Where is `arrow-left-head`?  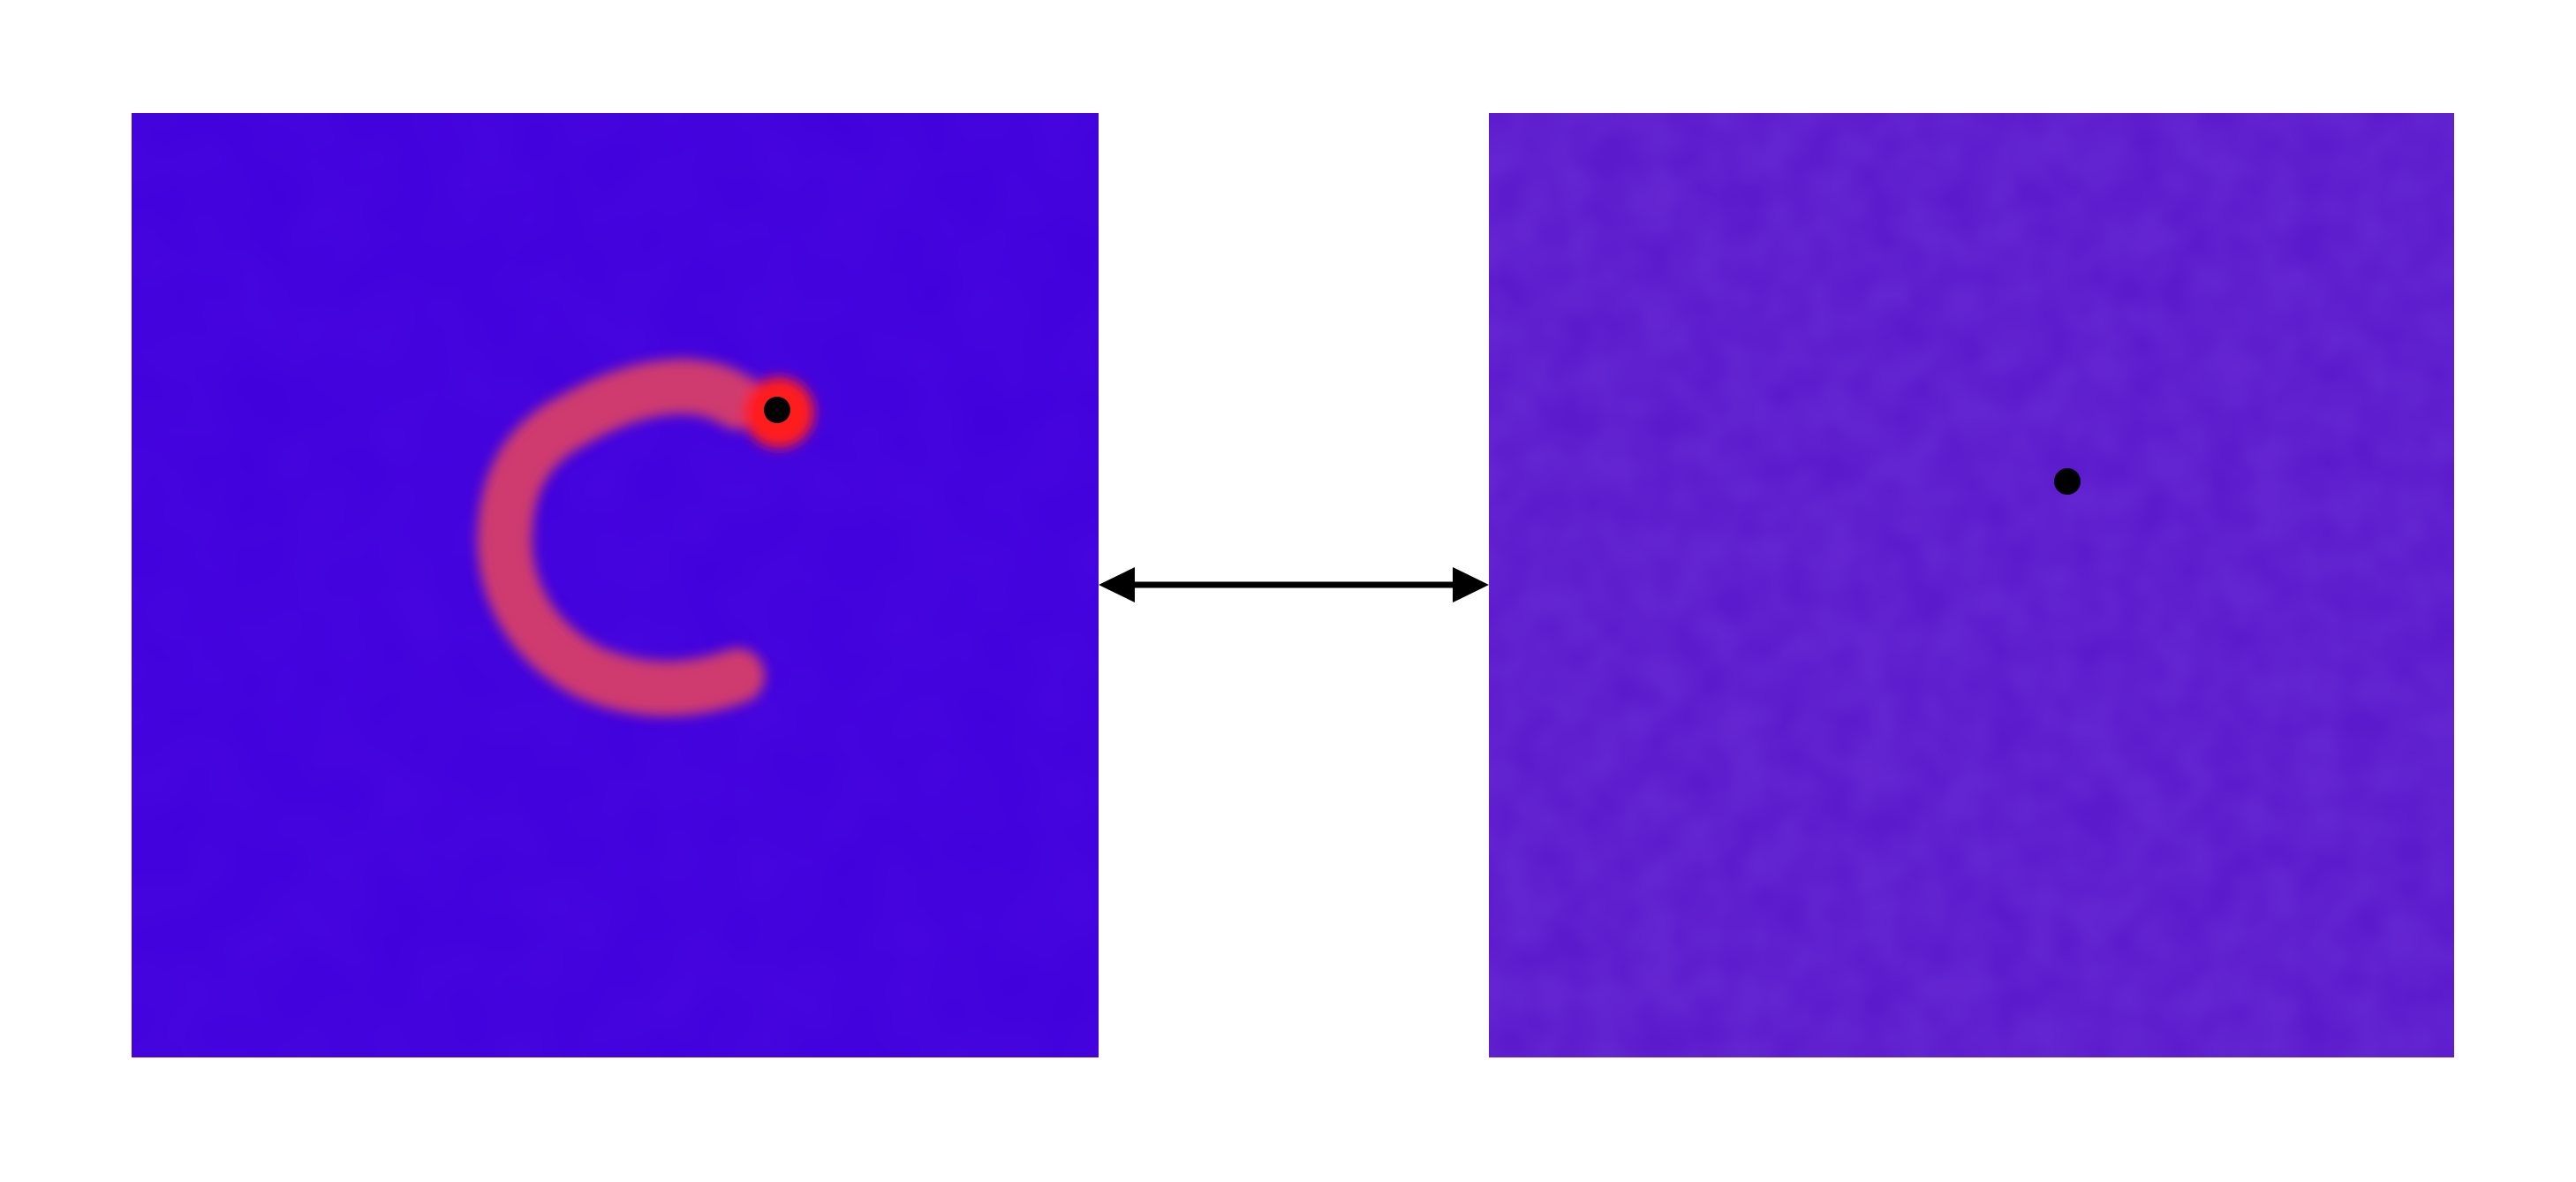
arrow-left-head is located at coordinates (1117, 584).